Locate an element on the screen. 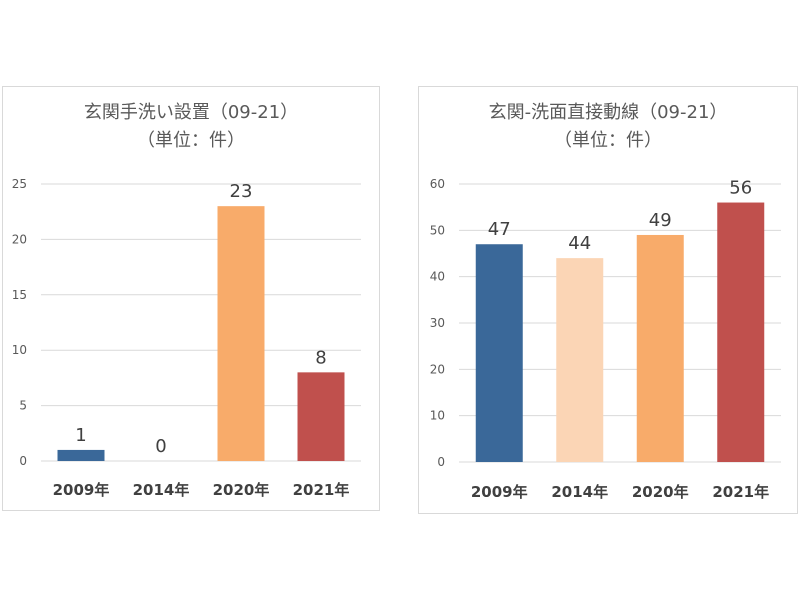 This screenshot has height=600, width=800. data-label: 23 is located at coordinates (241, 191).